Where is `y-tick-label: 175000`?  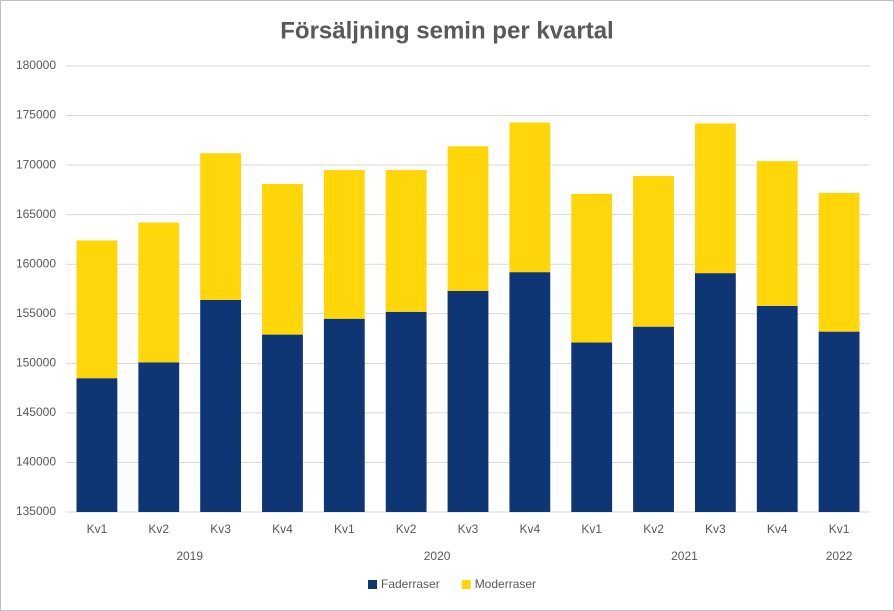
y-tick-label: 175000 is located at coordinates (36, 115).